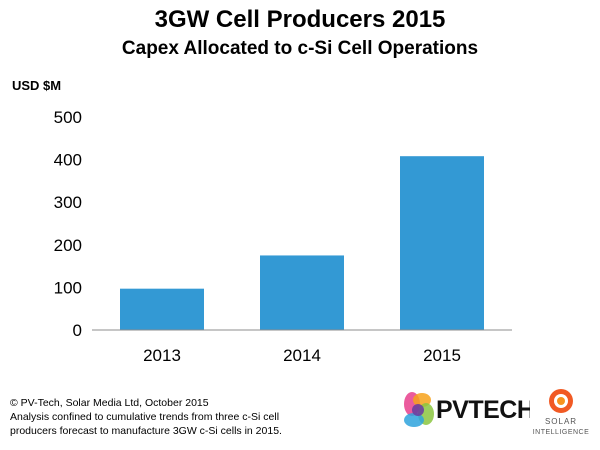 The image size is (600, 450). What do you see at coordinates (561, 401) in the screenshot?
I see `sun-icon` at bounding box center [561, 401].